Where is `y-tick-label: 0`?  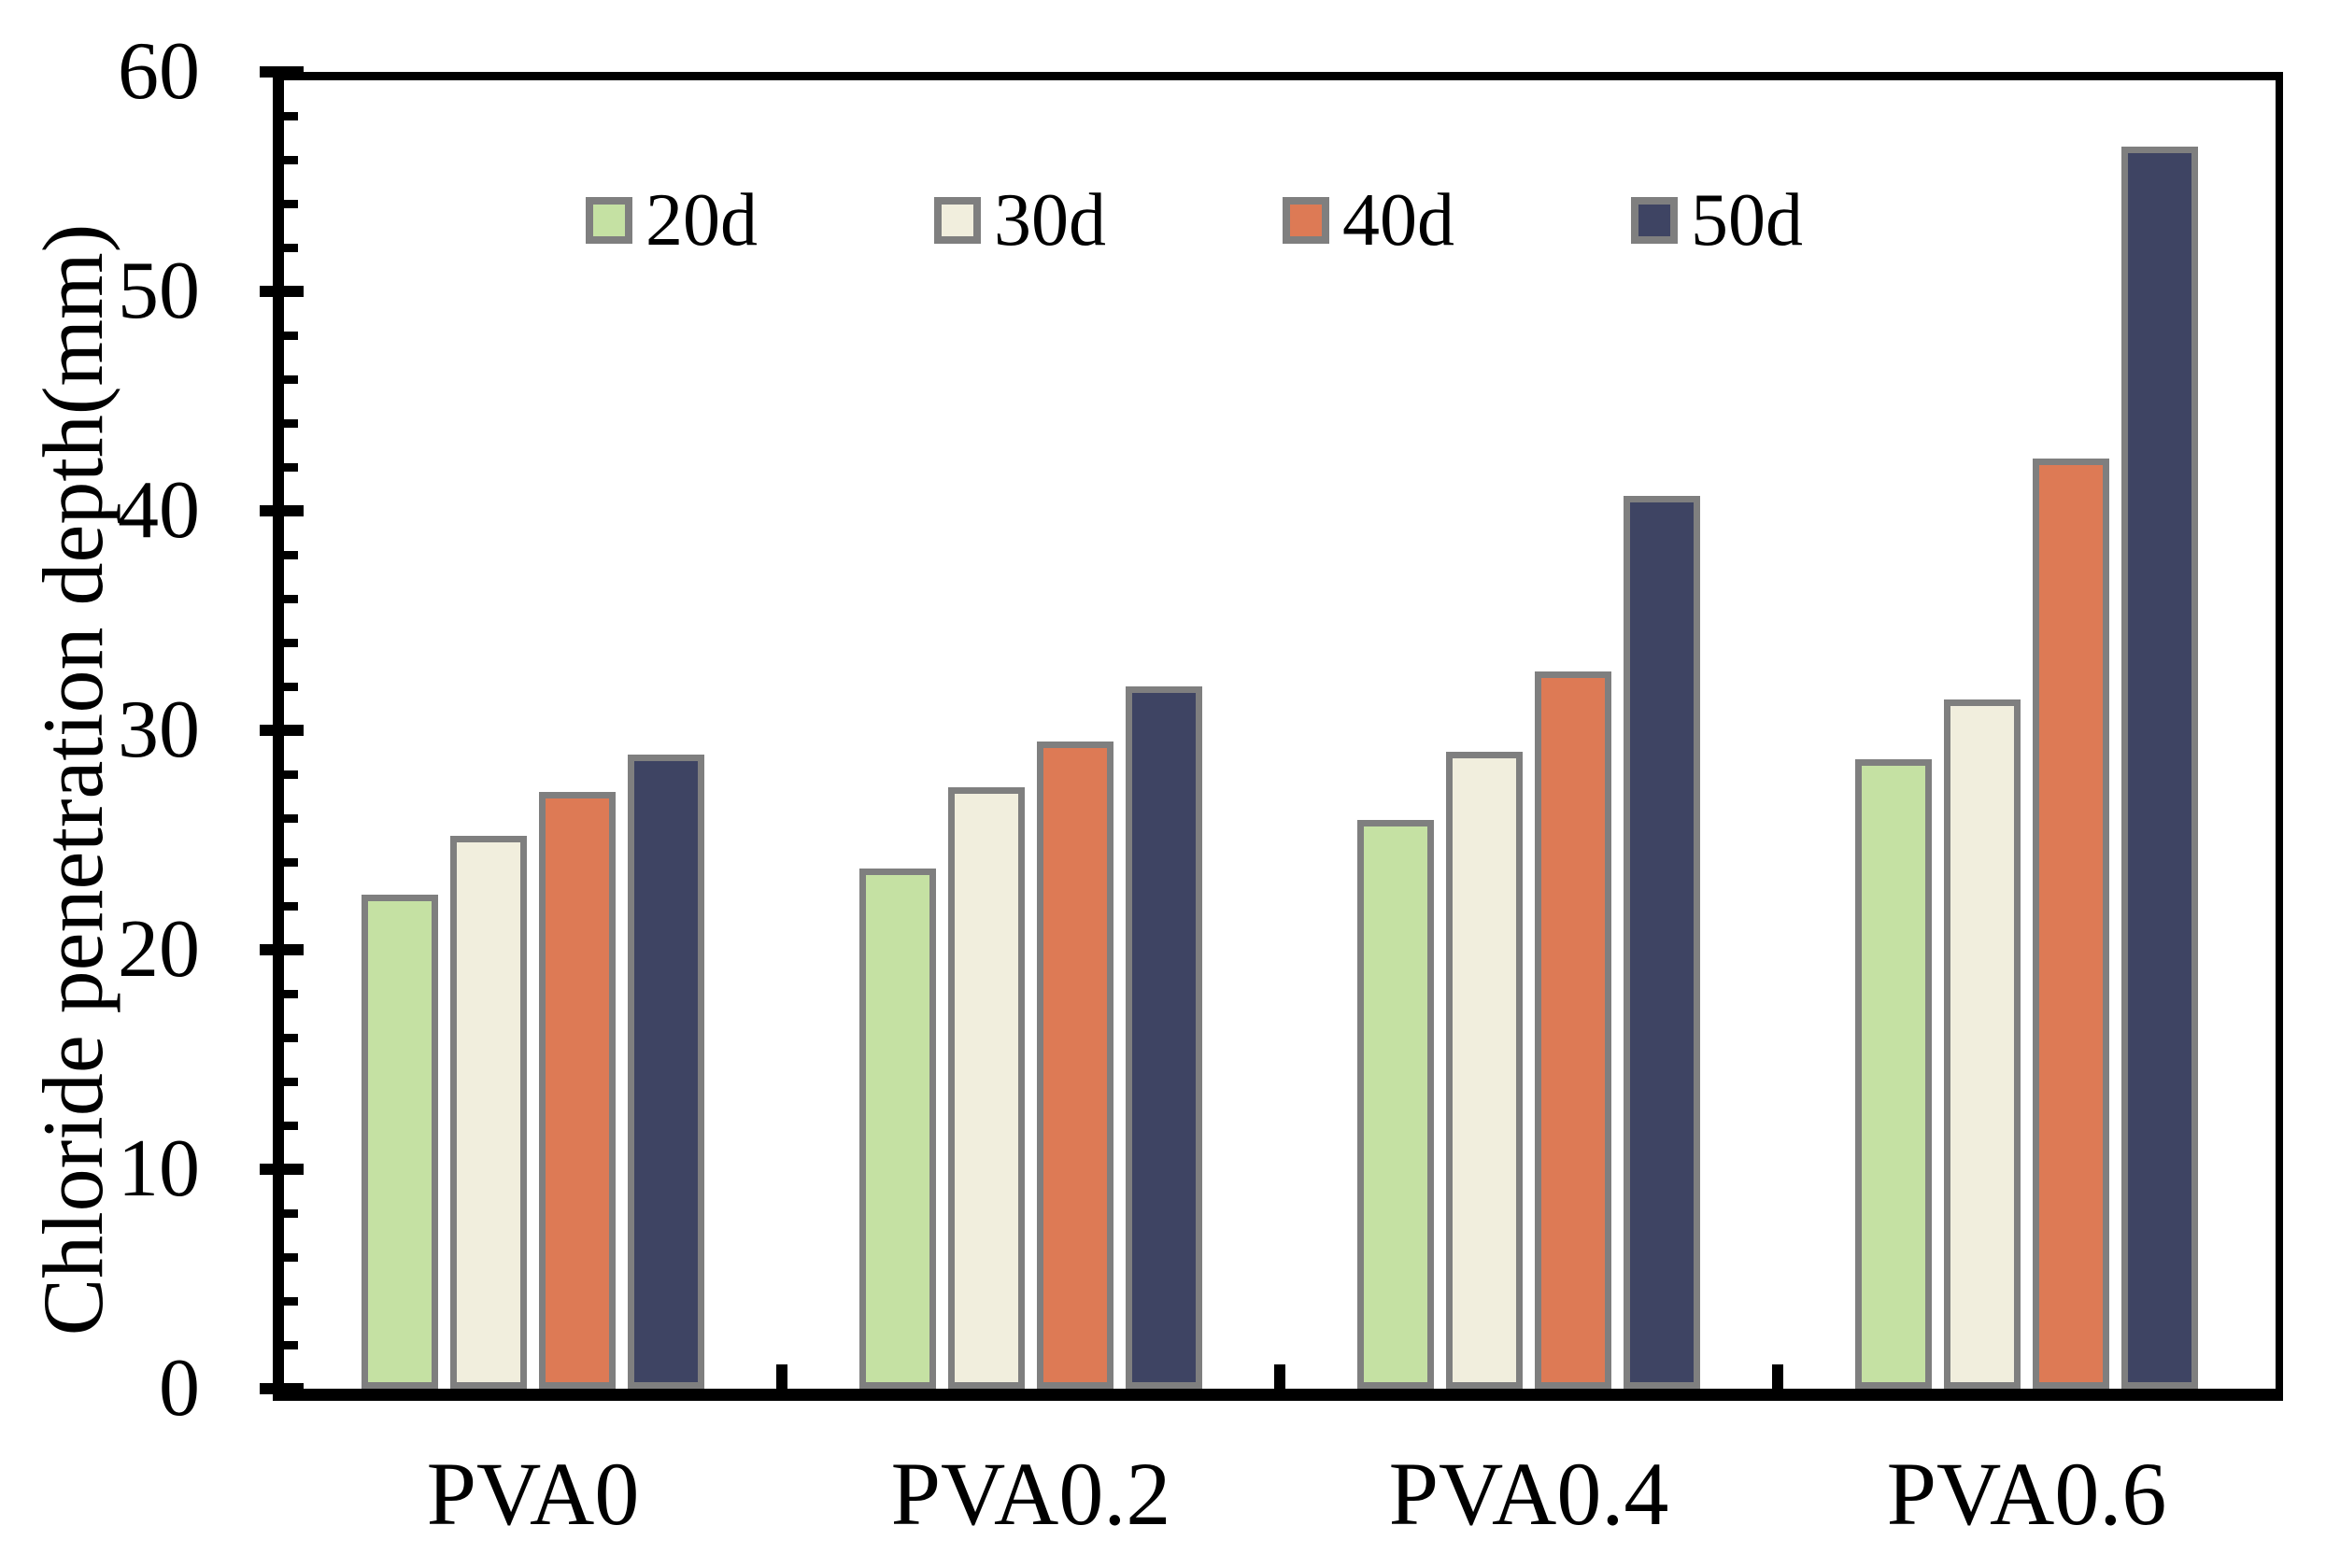 y-tick-label: 0 is located at coordinates (179, 1388).